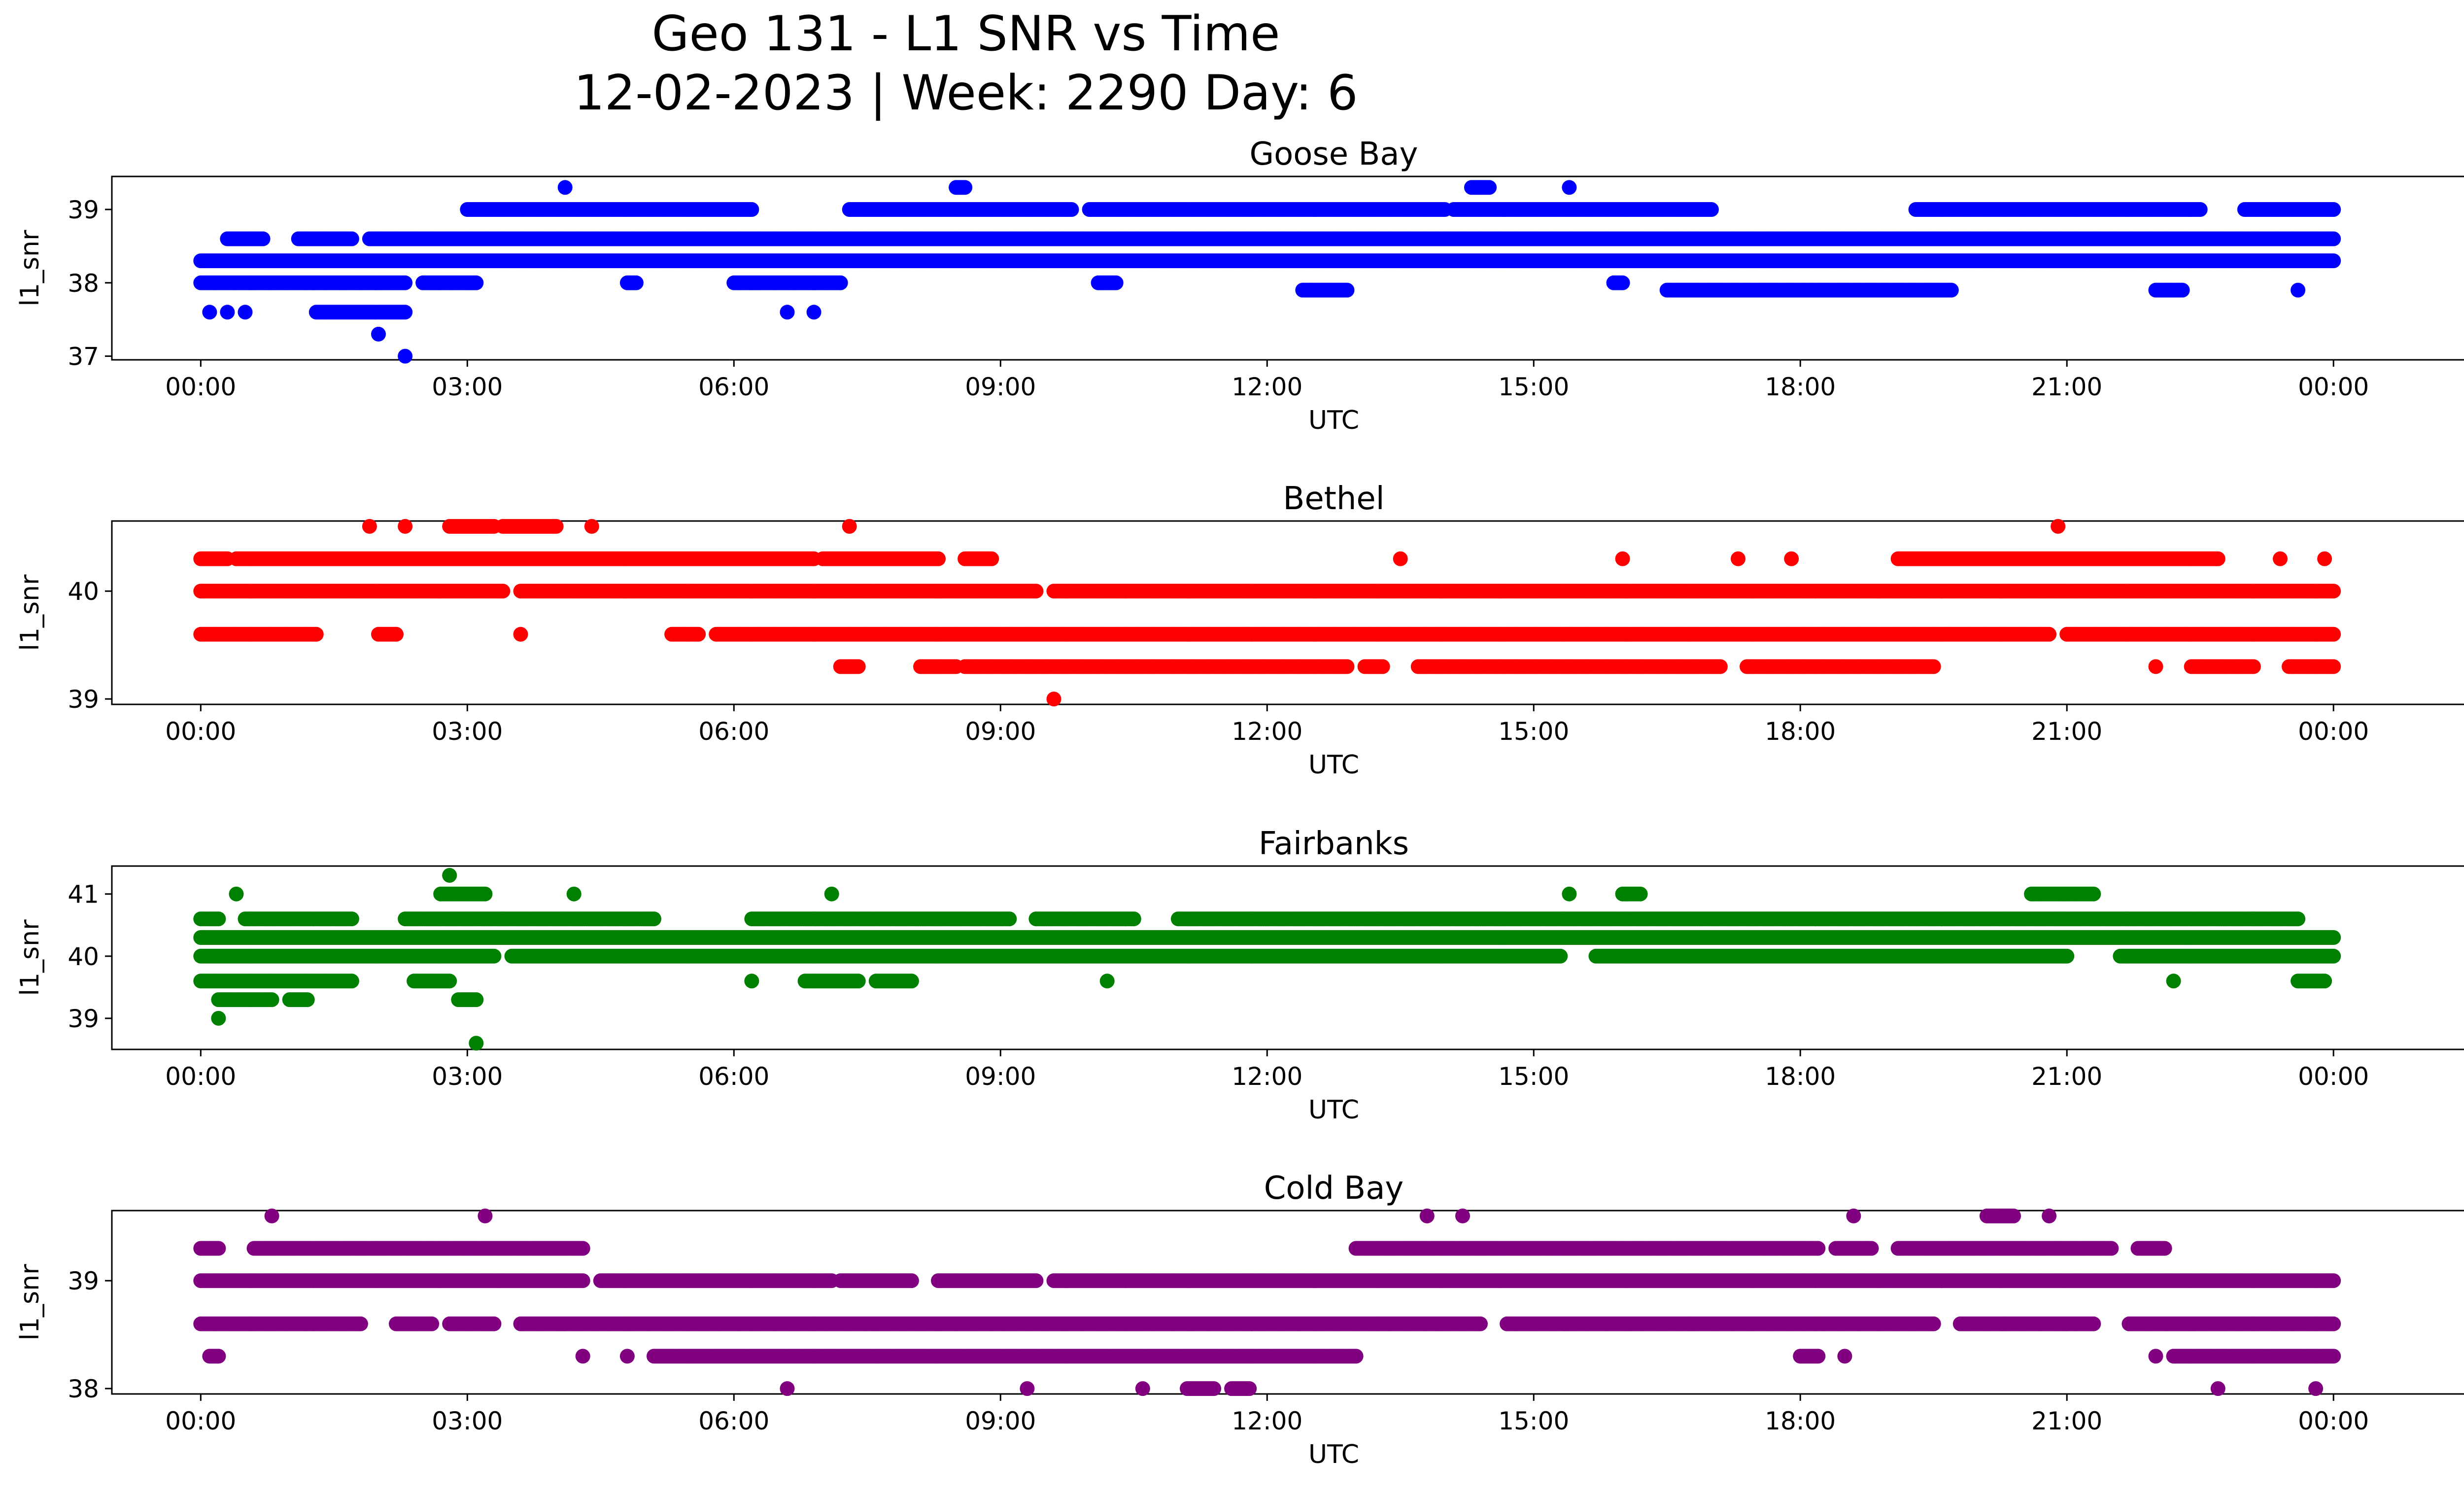 This screenshot has height=1495, width=2464. I want to click on y-tick-label: 38, so click(83, 283).